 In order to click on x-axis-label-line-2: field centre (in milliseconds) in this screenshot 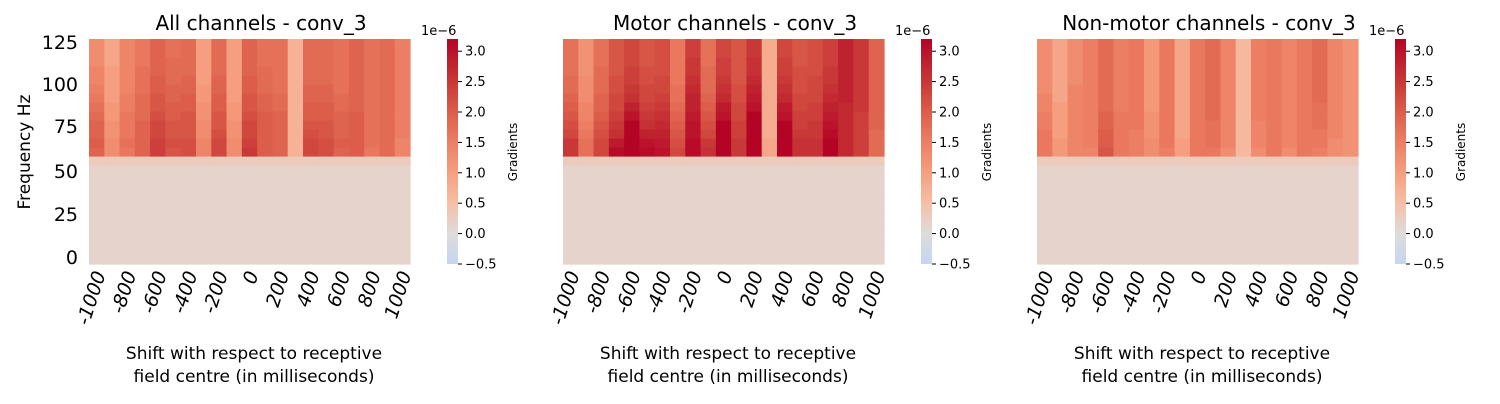, I will do `click(1202, 377)`.